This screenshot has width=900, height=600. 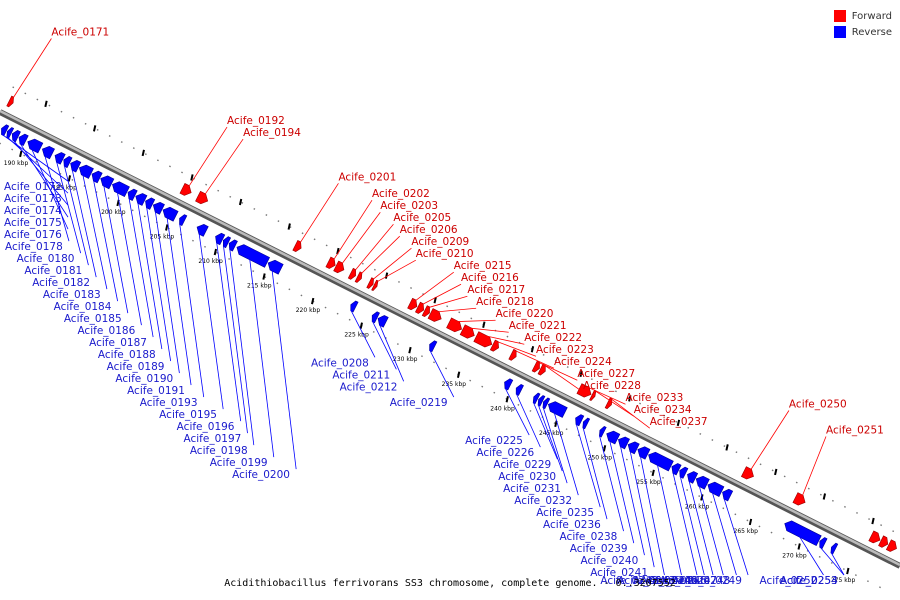 What do you see at coordinates (144, 379) in the screenshot?
I see `gene-label: Acife_0190` at bounding box center [144, 379].